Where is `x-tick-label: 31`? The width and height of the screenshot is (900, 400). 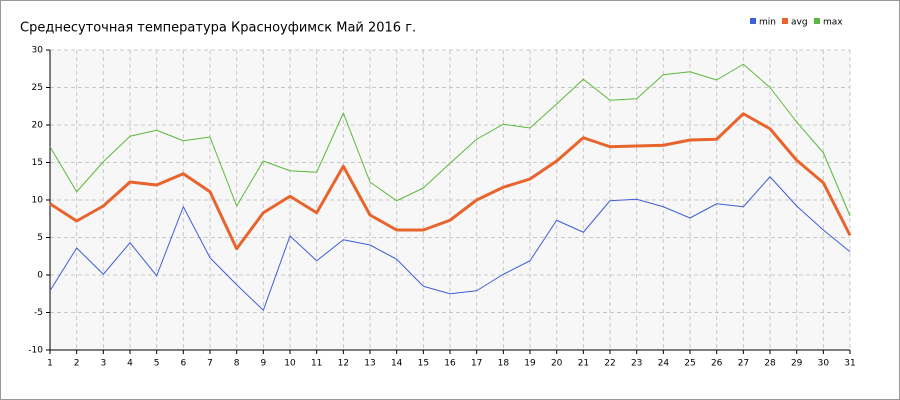 x-tick-label: 31 is located at coordinates (849, 364).